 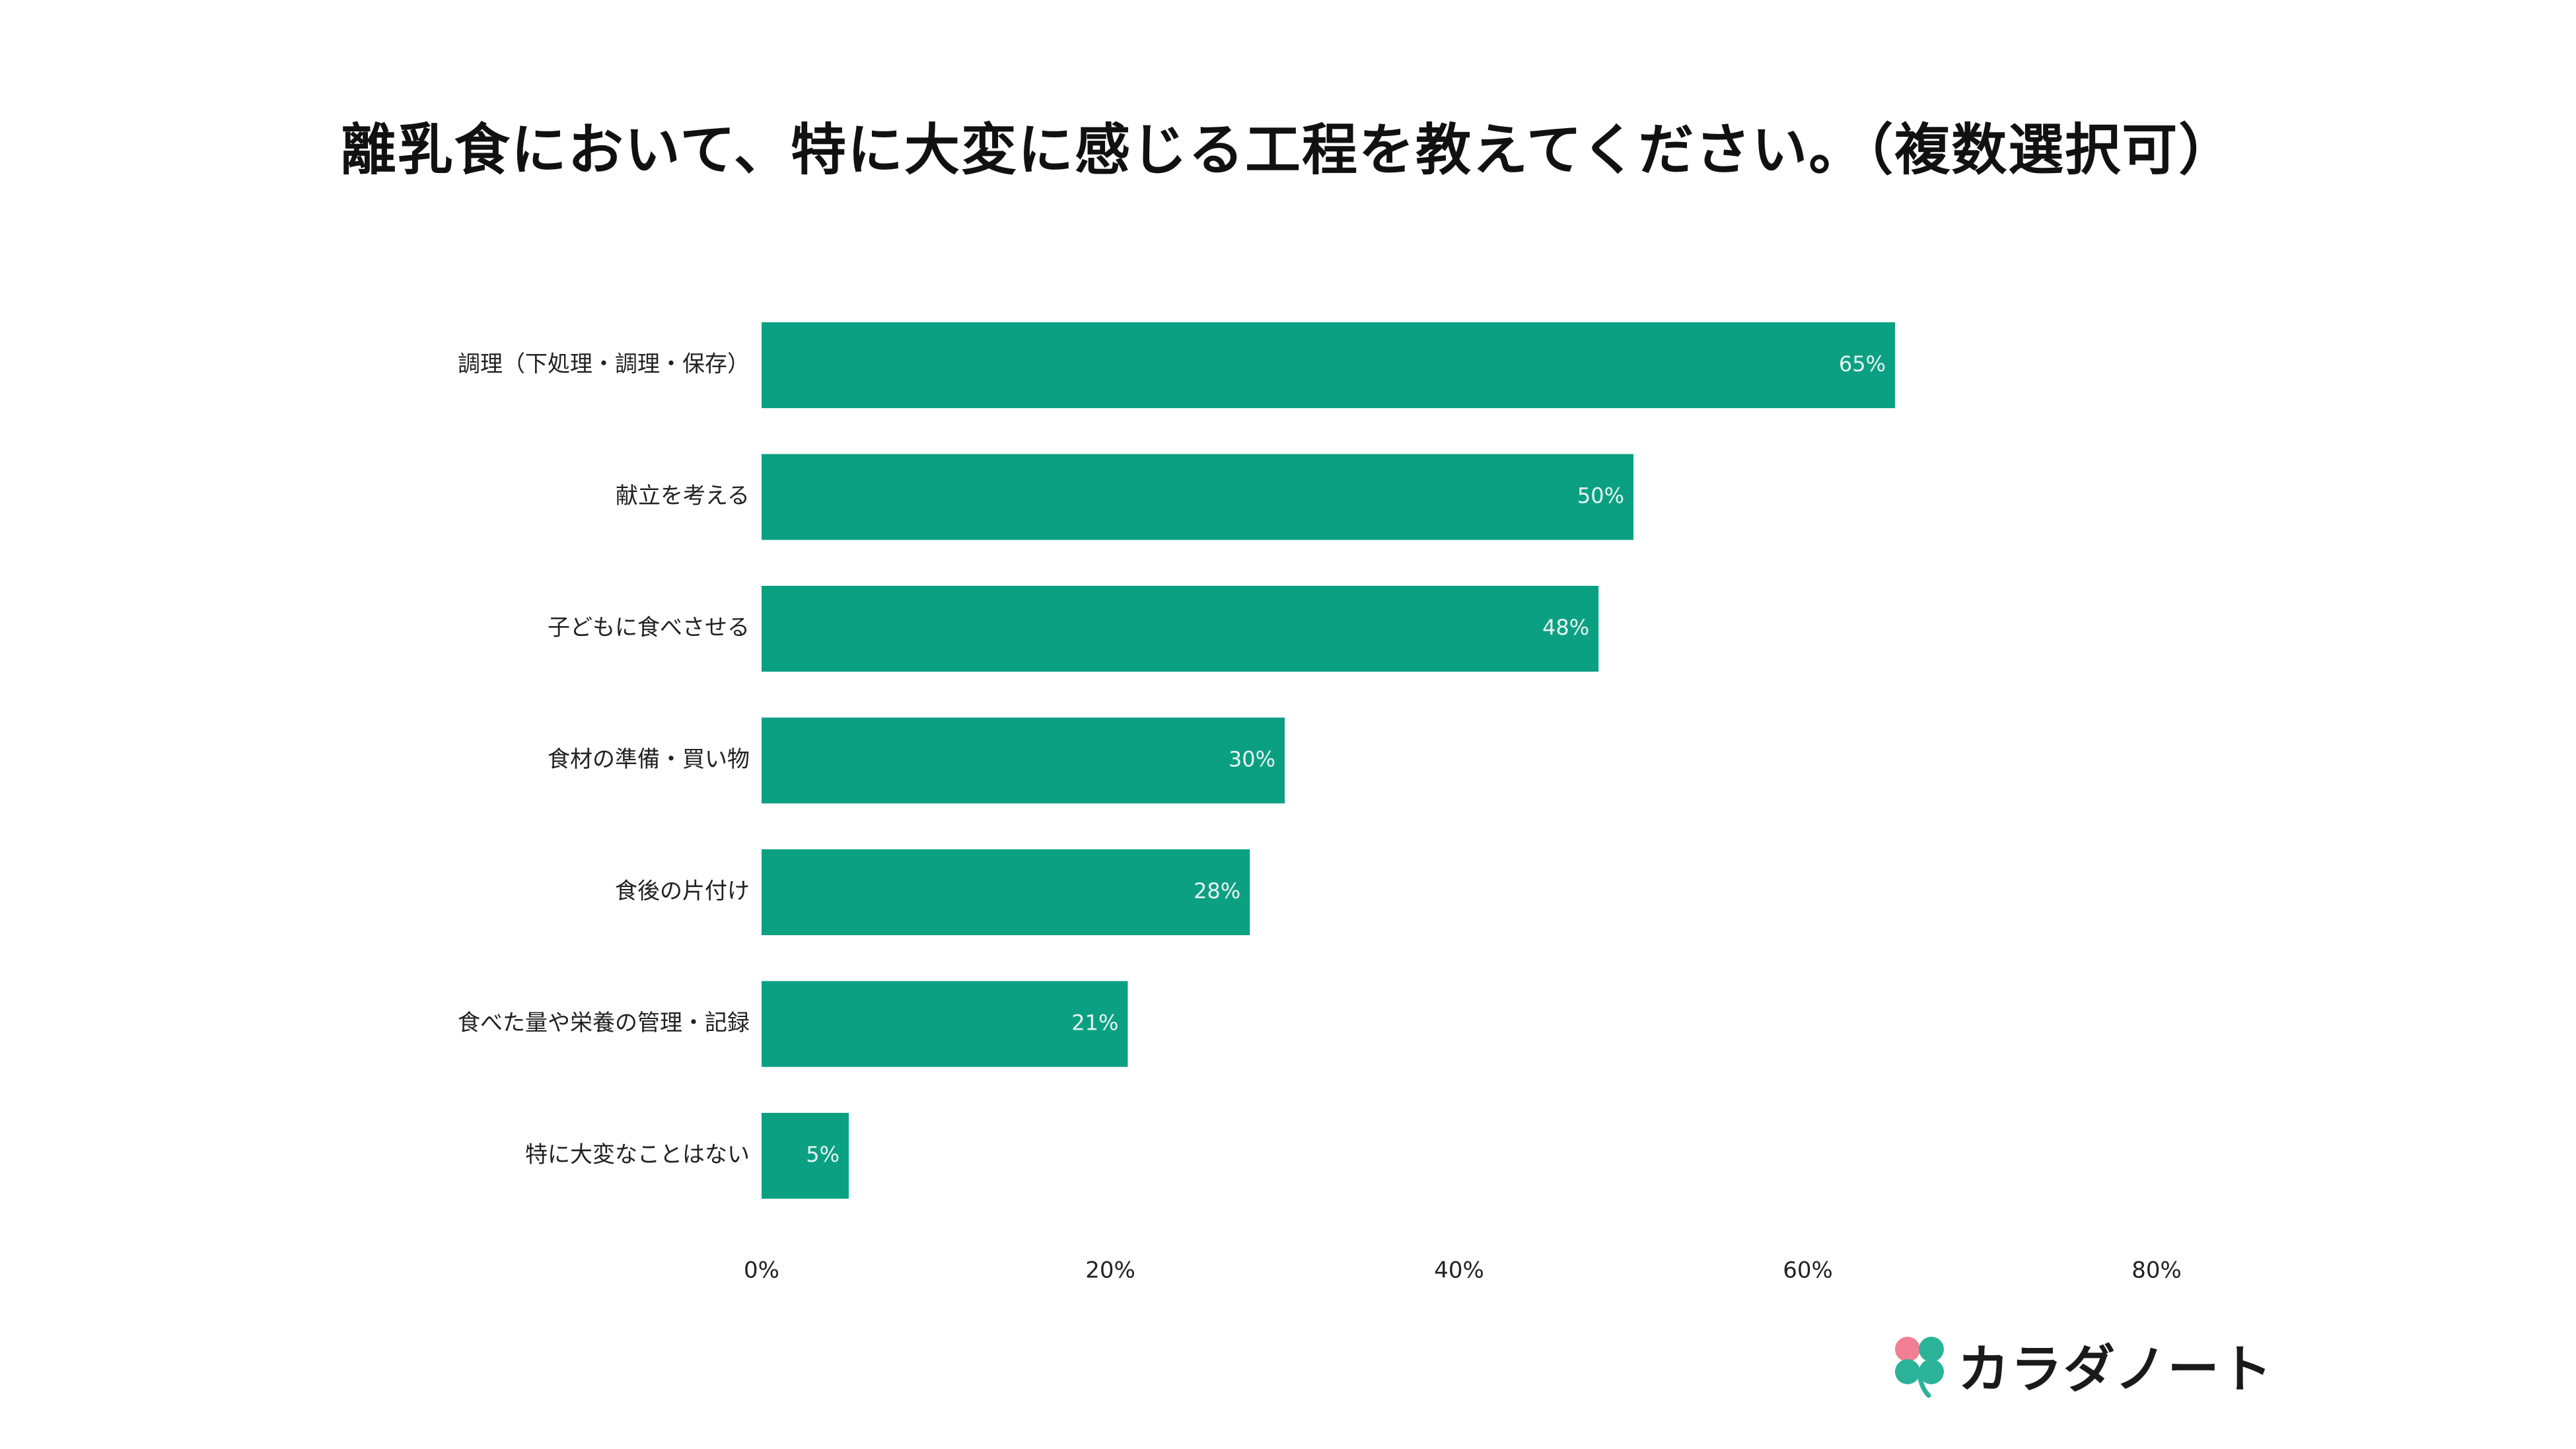 I want to click on logo-text: カラダノート, so click(x=2115, y=1370).